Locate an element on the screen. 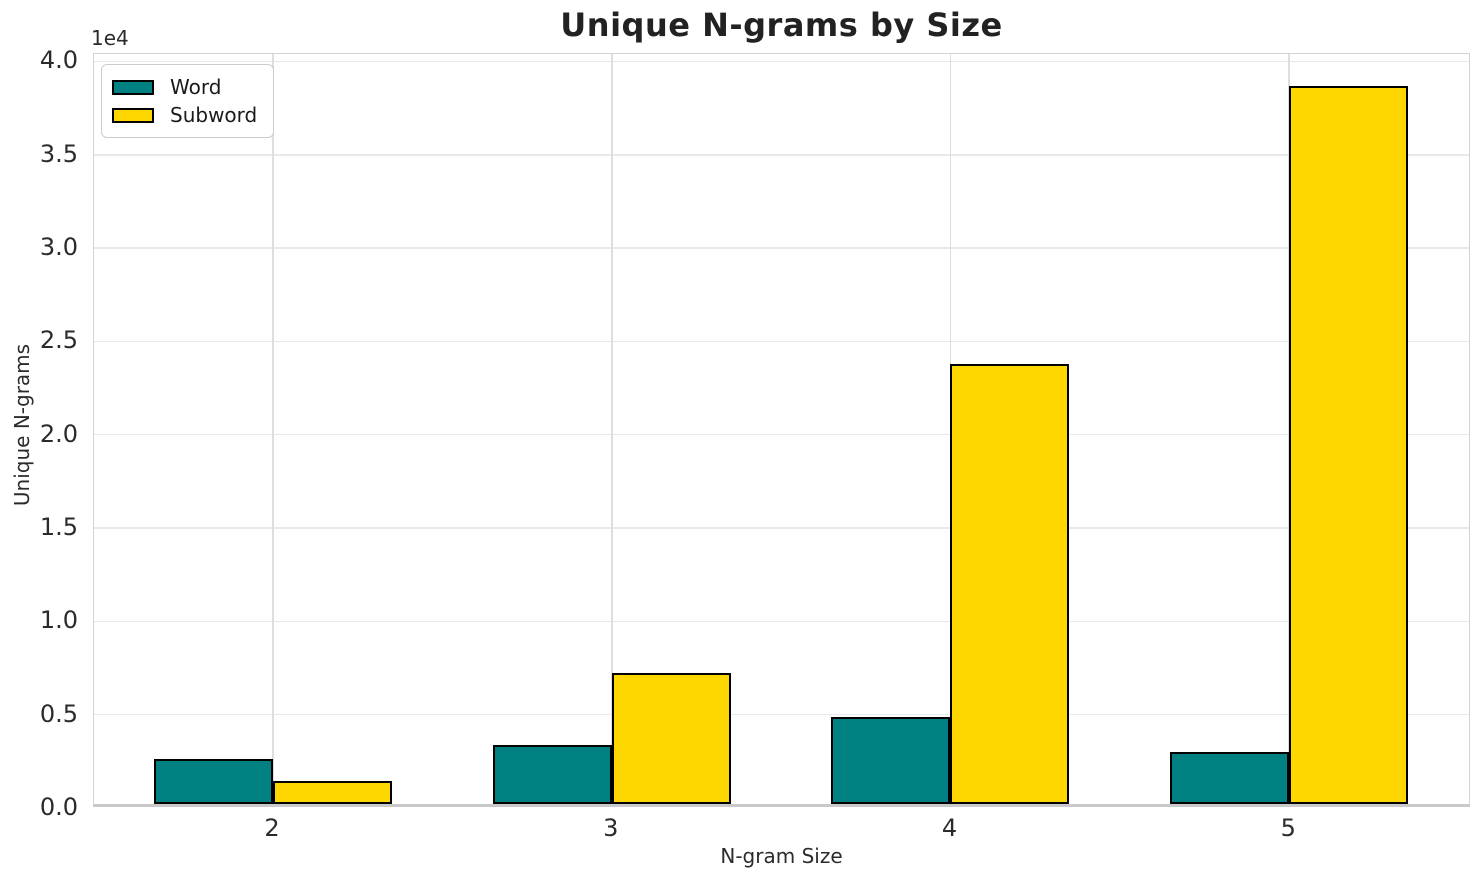 The width and height of the screenshot is (1484, 885). y-axis-offset-text: 1e4 is located at coordinates (110, 38).